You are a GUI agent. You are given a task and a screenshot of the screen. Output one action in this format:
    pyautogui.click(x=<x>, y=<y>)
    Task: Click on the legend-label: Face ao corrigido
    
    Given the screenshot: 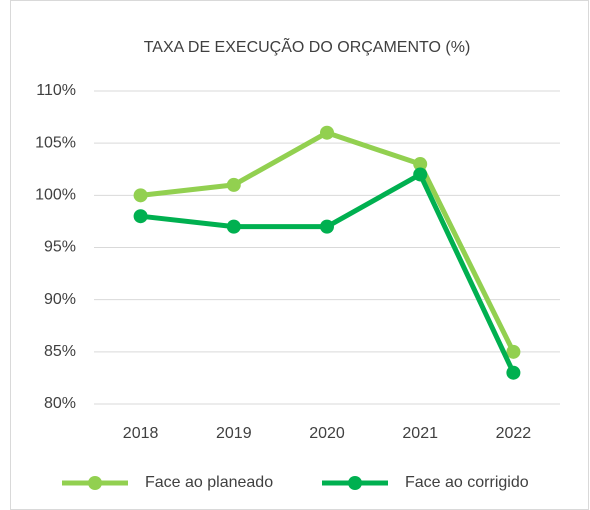 What is the action you would take?
    pyautogui.click(x=467, y=482)
    